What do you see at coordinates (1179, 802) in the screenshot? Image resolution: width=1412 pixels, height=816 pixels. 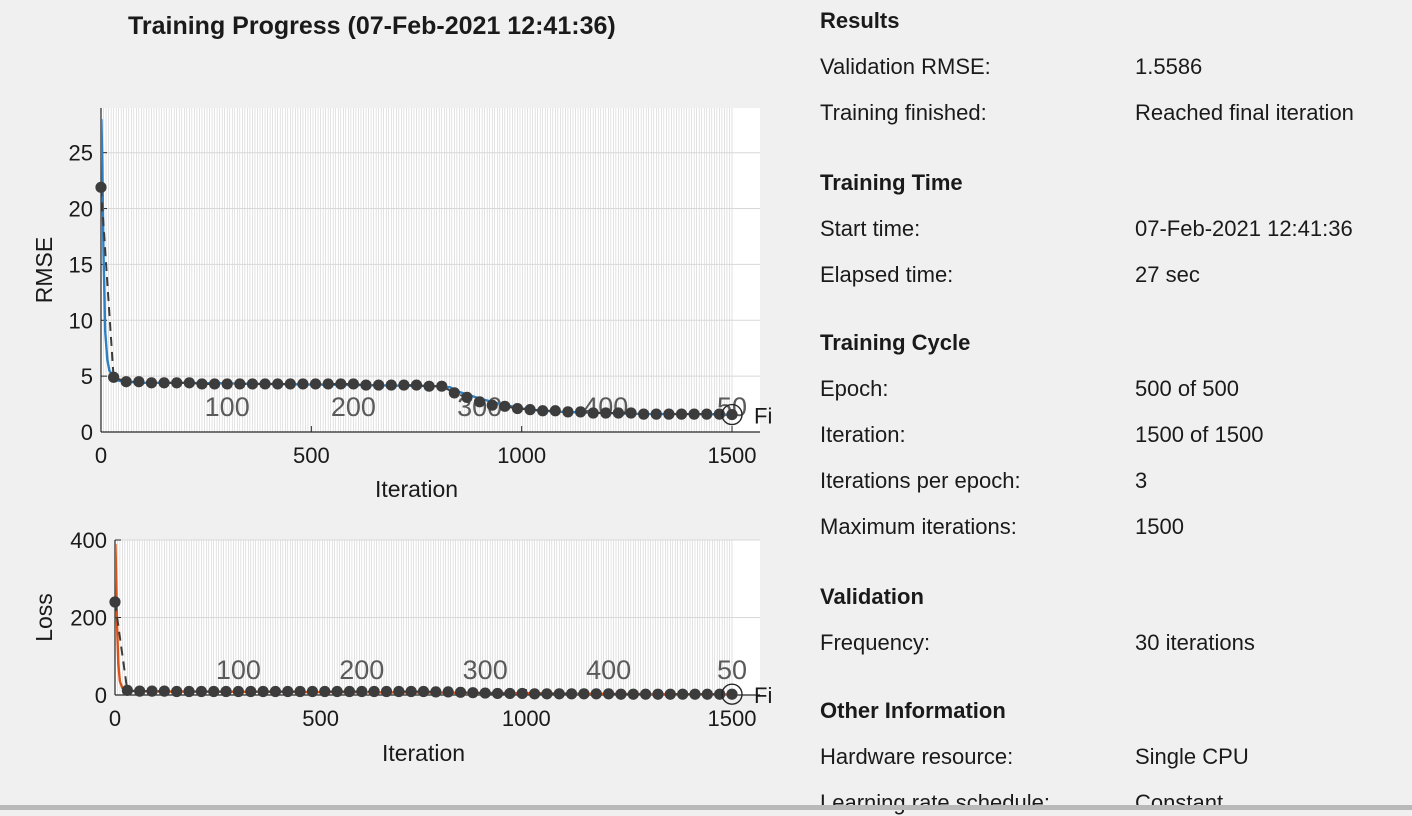 I see `learning-rate-schedule-value: Constant` at bounding box center [1179, 802].